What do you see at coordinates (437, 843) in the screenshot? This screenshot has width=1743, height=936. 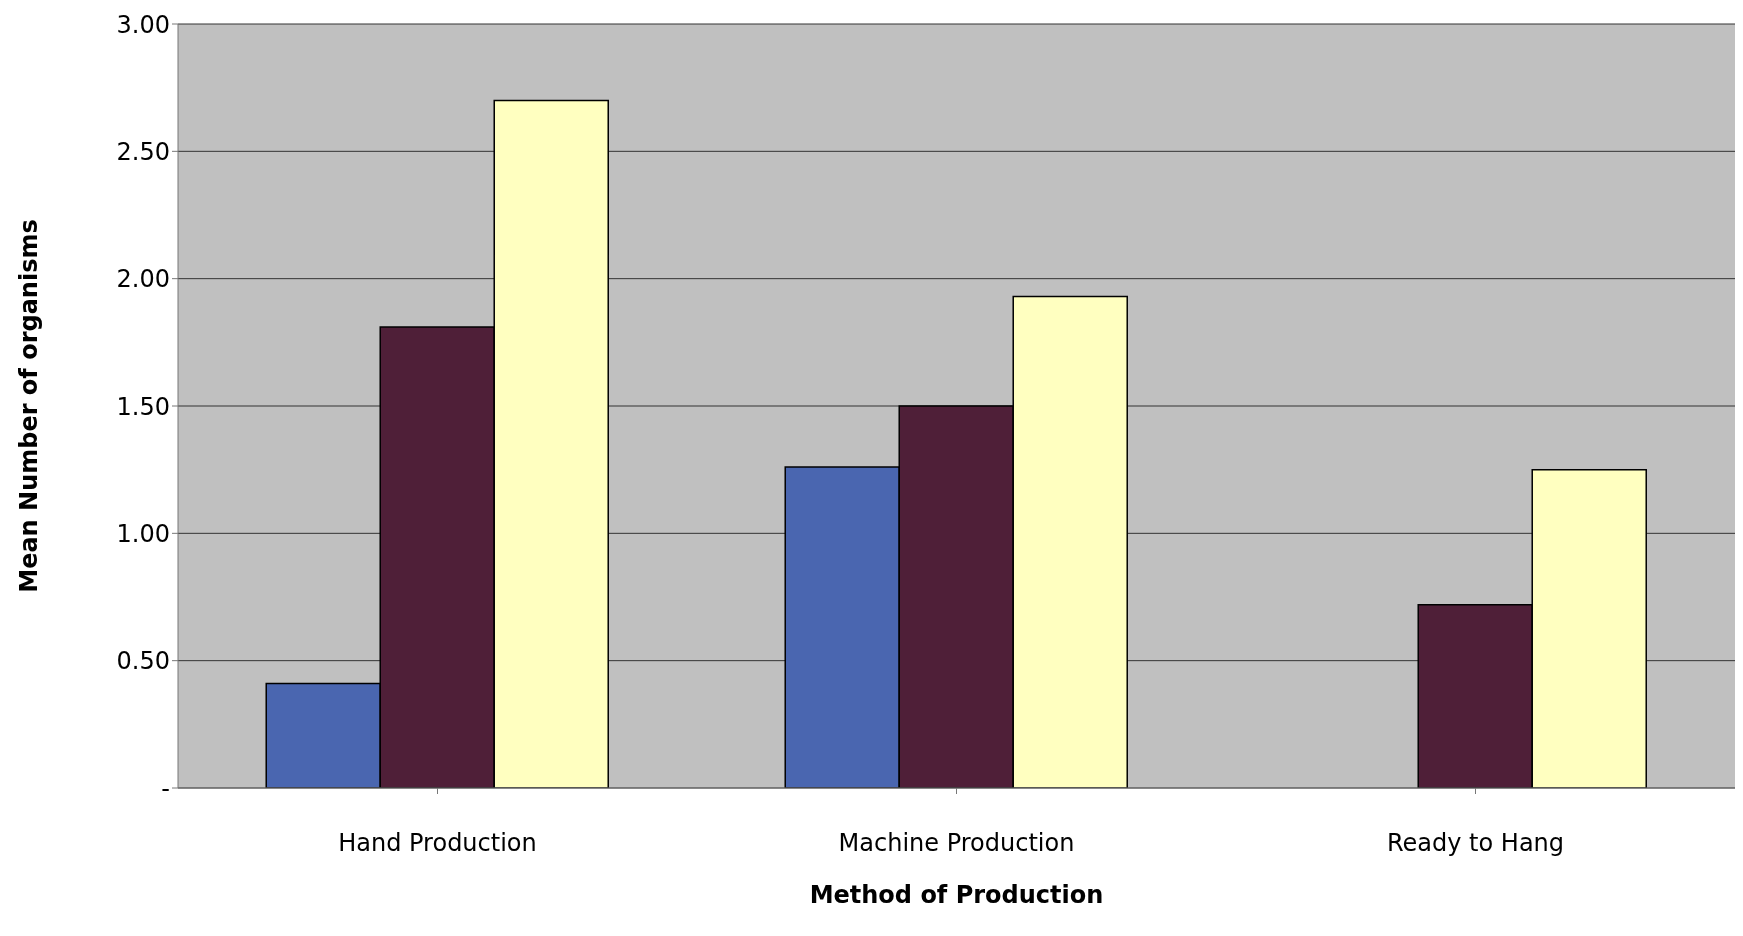 I see `x-tick-label: Hand Production` at bounding box center [437, 843].